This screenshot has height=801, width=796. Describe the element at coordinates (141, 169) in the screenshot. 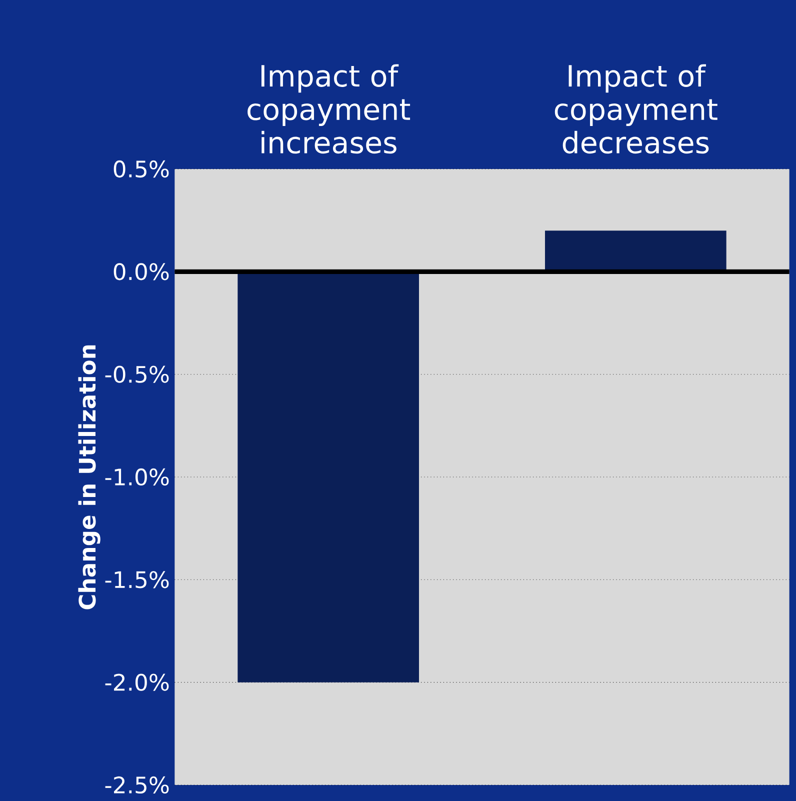

I see `y-tick-label: 0.5%` at that location.